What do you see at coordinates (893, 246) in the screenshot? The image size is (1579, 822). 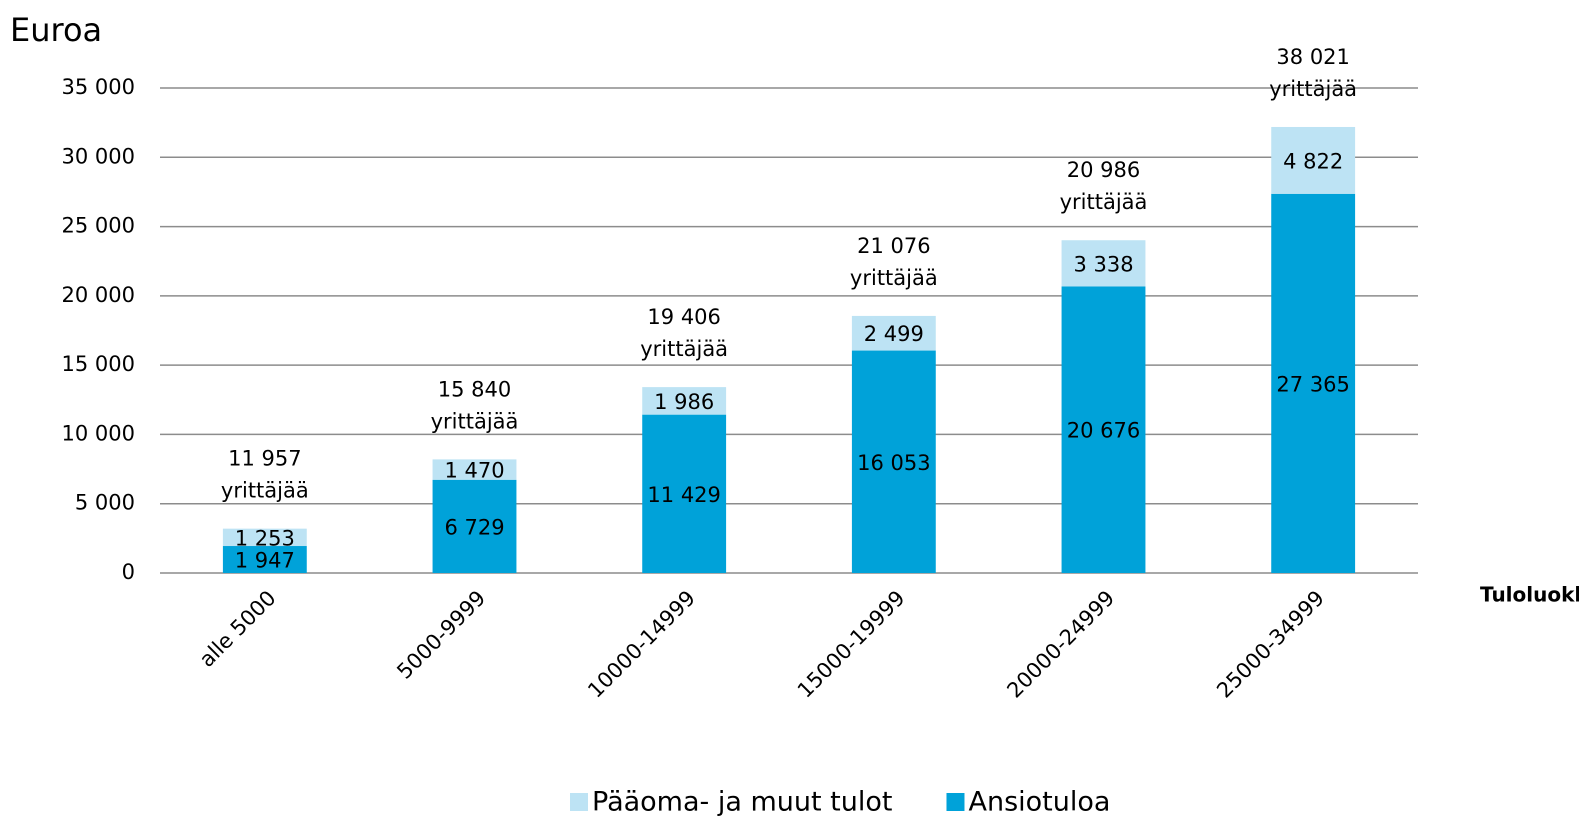 I see `bar-annotation: 21 076` at bounding box center [893, 246].